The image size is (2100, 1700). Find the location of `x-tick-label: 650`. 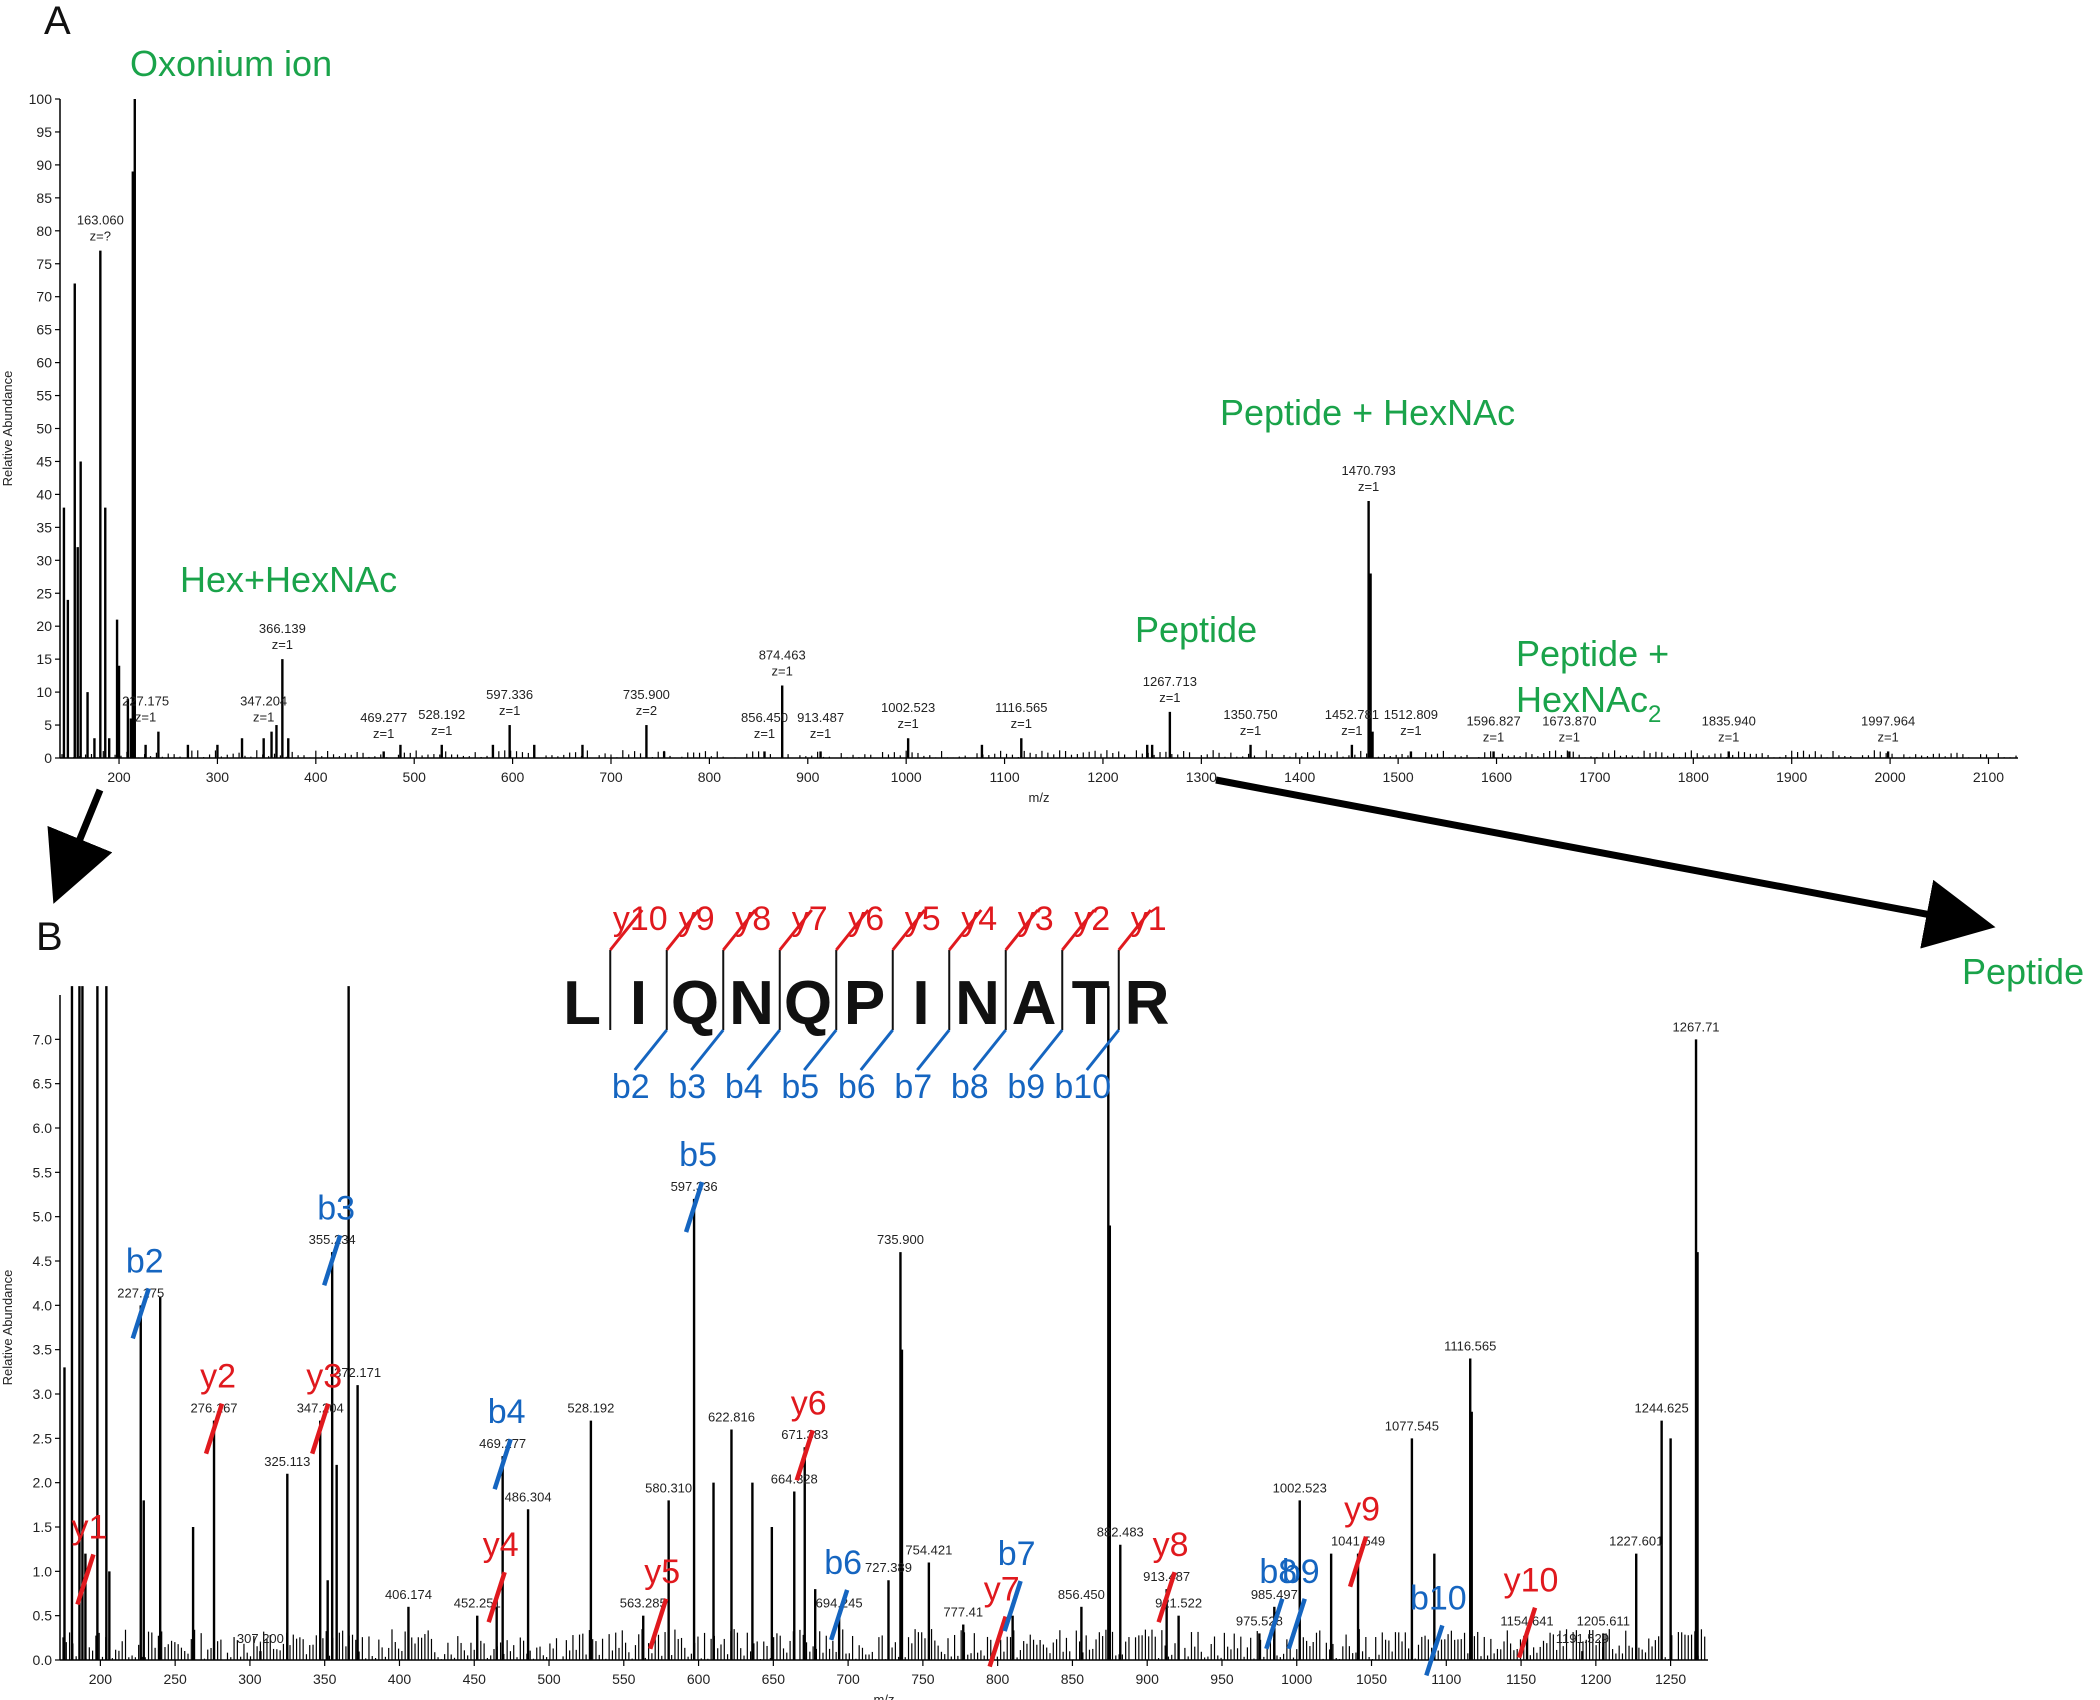

x-tick-label: 650 is located at coordinates (774, 1679).